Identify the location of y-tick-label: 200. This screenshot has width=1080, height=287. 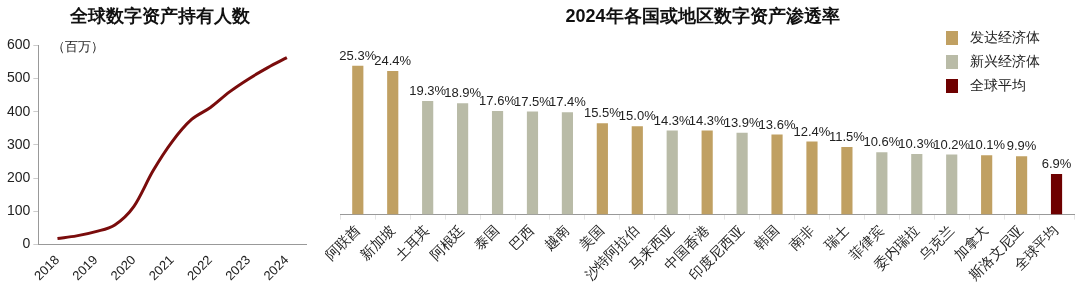
(19, 177).